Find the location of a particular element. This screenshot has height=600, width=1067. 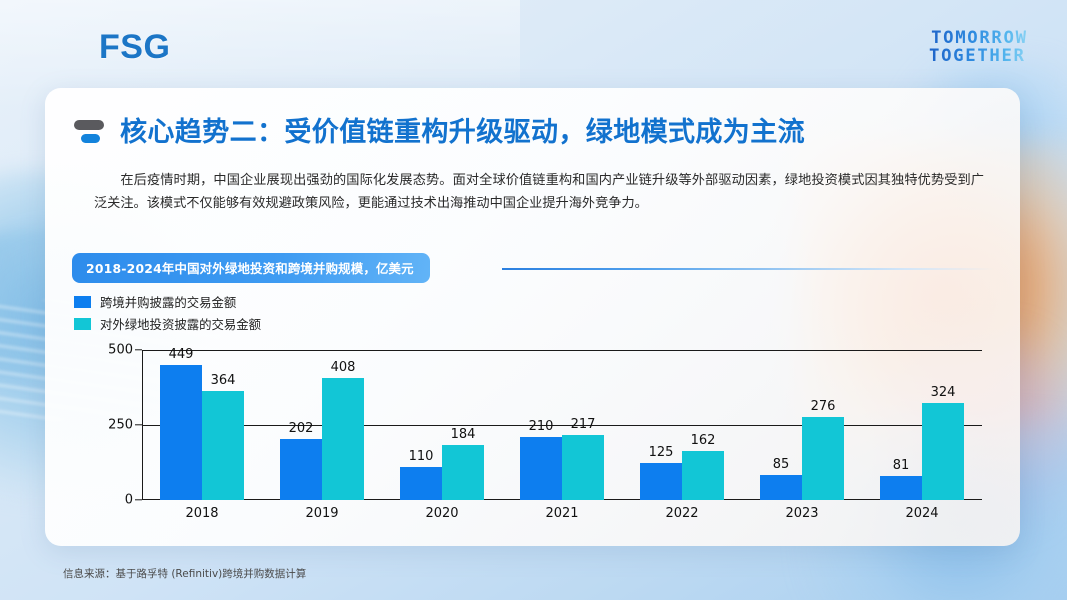

bar: 210 is located at coordinates (541, 459).